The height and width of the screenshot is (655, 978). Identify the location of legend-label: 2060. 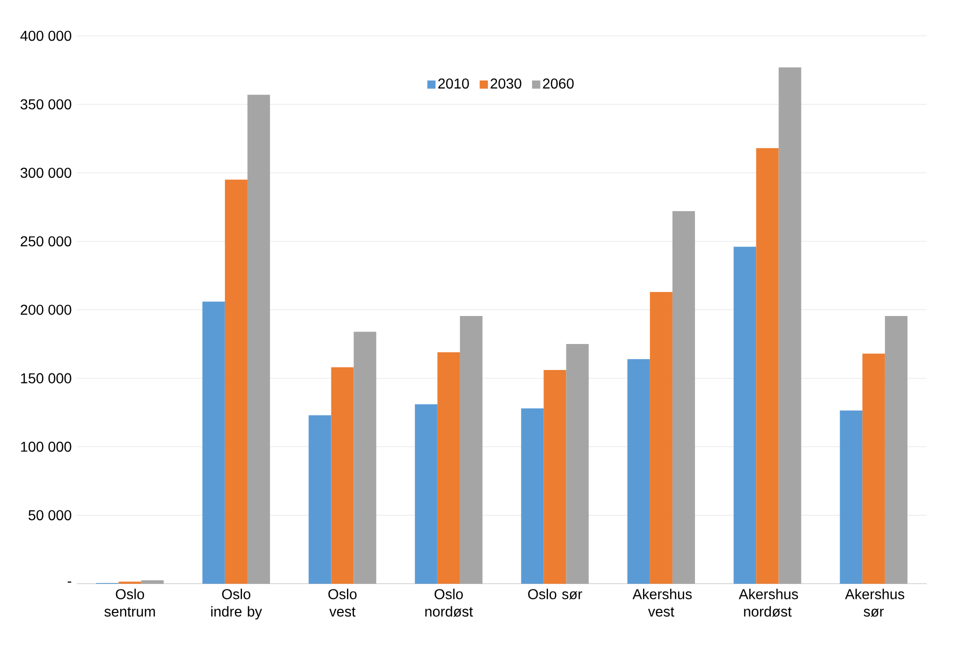
(558, 83).